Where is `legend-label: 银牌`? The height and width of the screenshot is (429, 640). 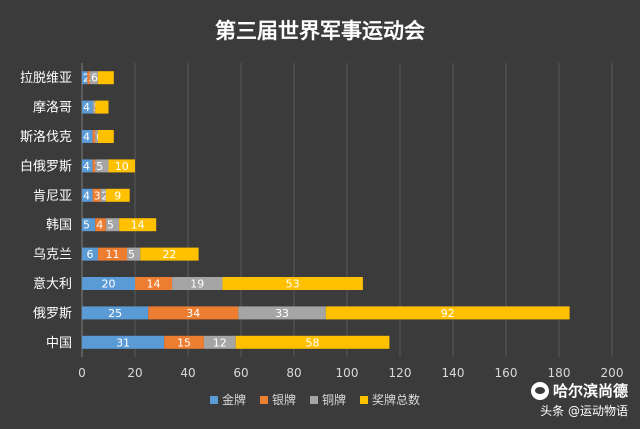
legend-label: 银牌 is located at coordinates (284, 400).